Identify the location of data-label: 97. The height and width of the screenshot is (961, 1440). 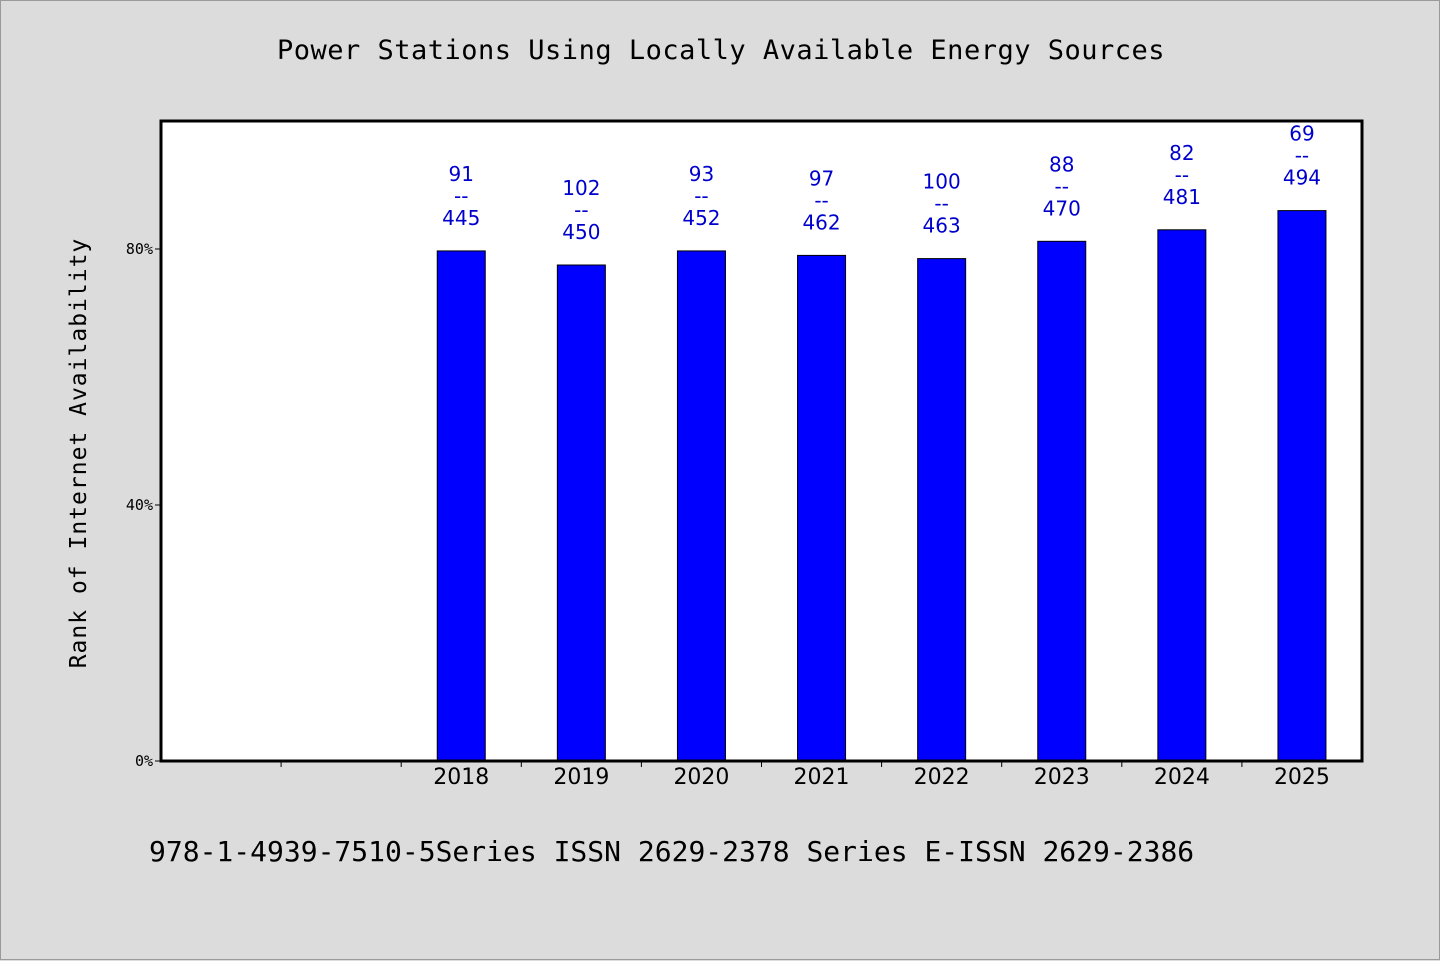
(821, 178).